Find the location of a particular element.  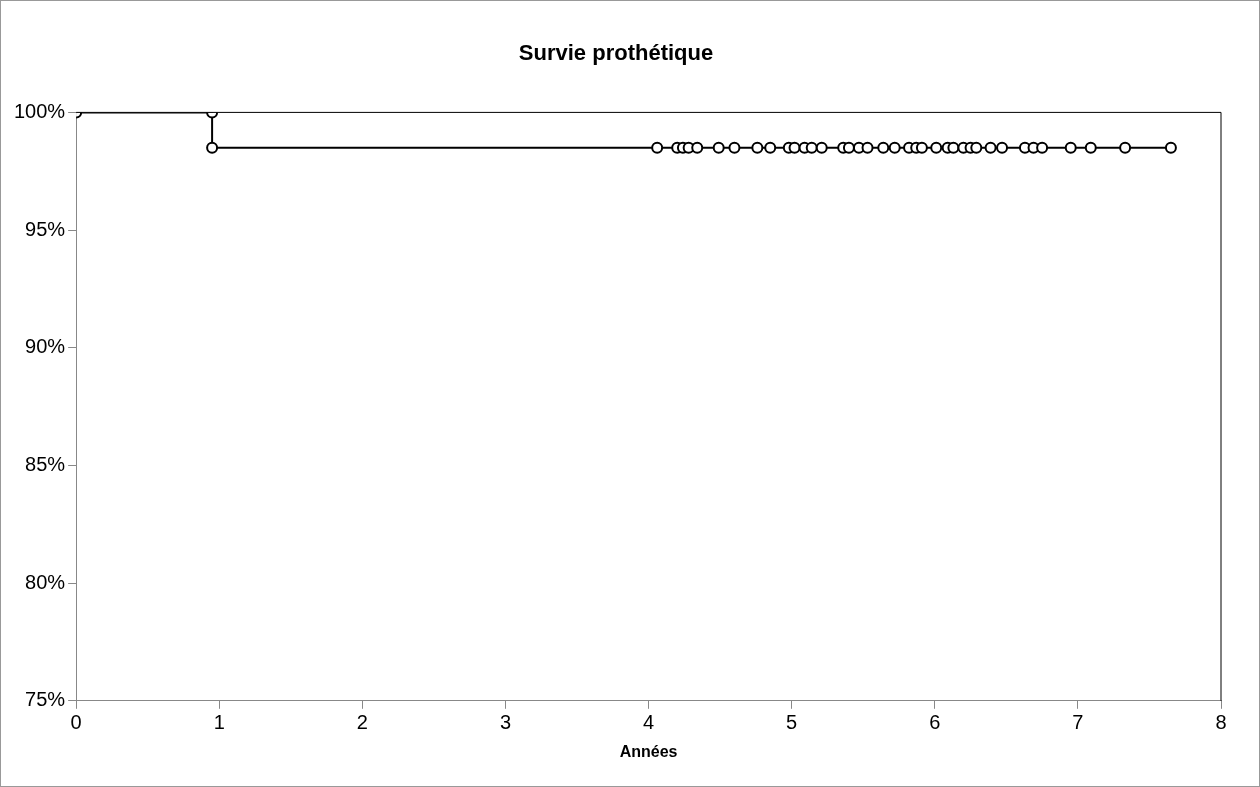

y-tick-label: 100% is located at coordinates (40, 110).